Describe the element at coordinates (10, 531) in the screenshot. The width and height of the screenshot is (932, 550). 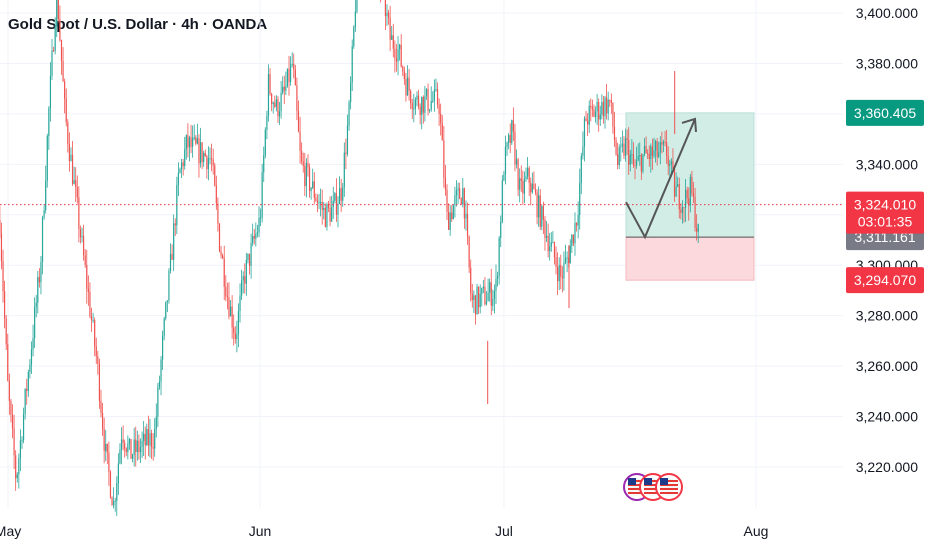
I see `x-tick-label: May` at that location.